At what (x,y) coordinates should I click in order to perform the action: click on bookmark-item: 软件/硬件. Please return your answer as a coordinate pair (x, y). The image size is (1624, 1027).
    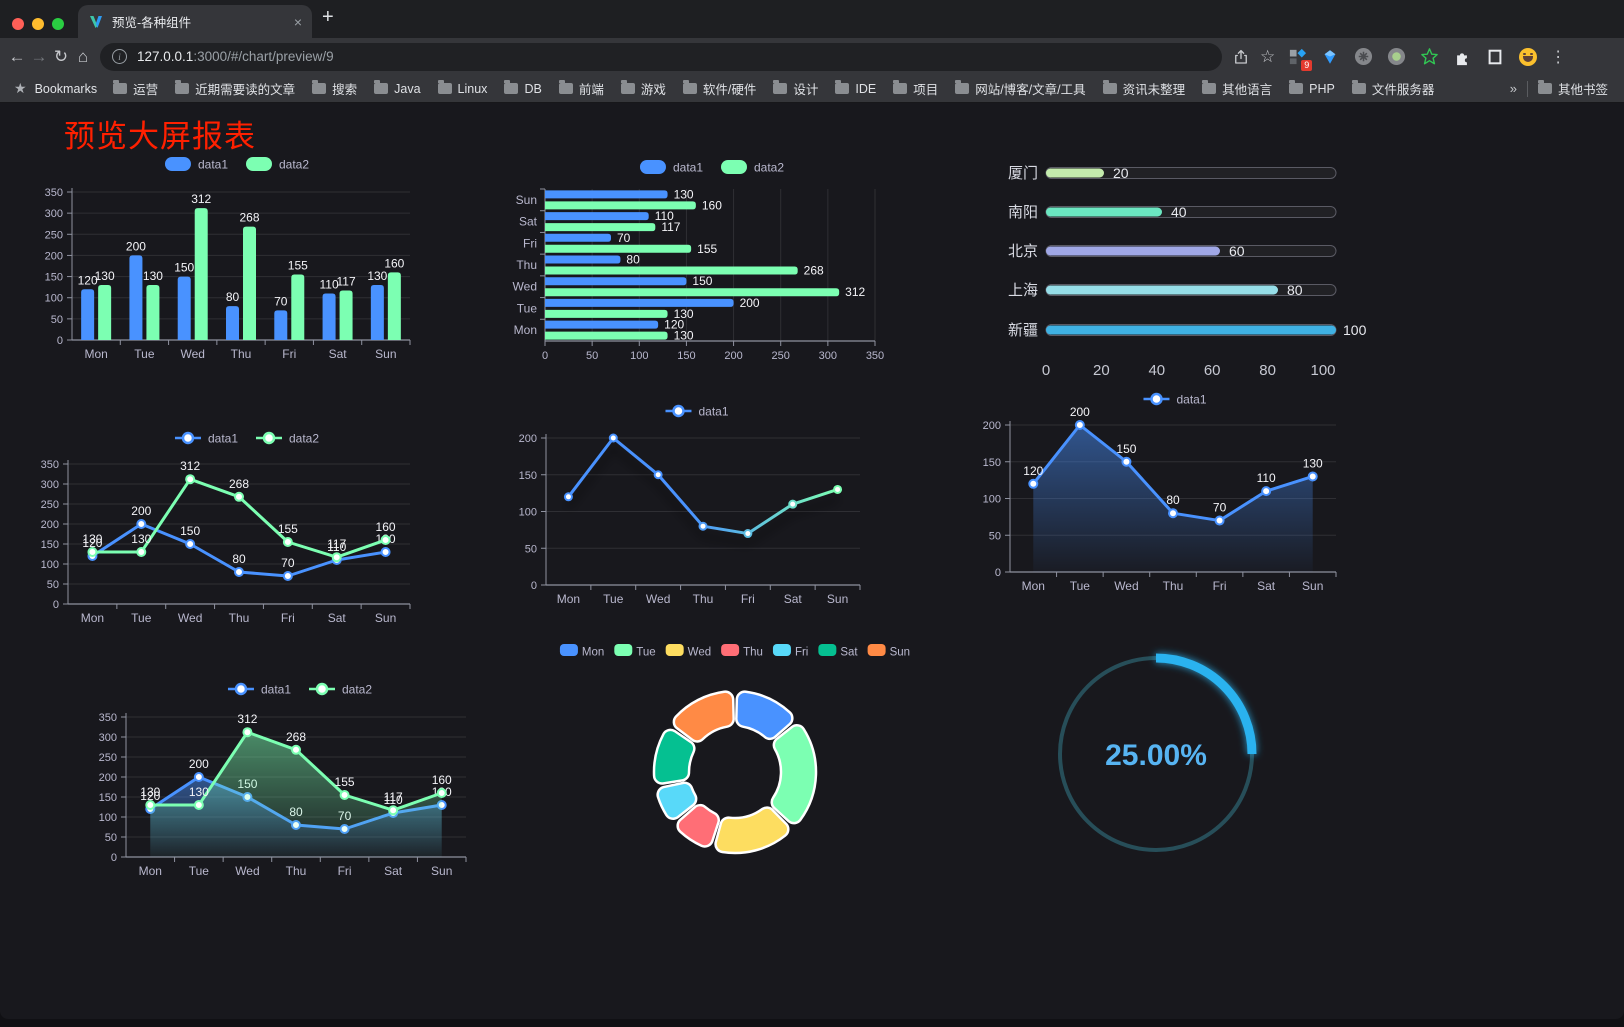
    Looking at the image, I should click on (719, 88).